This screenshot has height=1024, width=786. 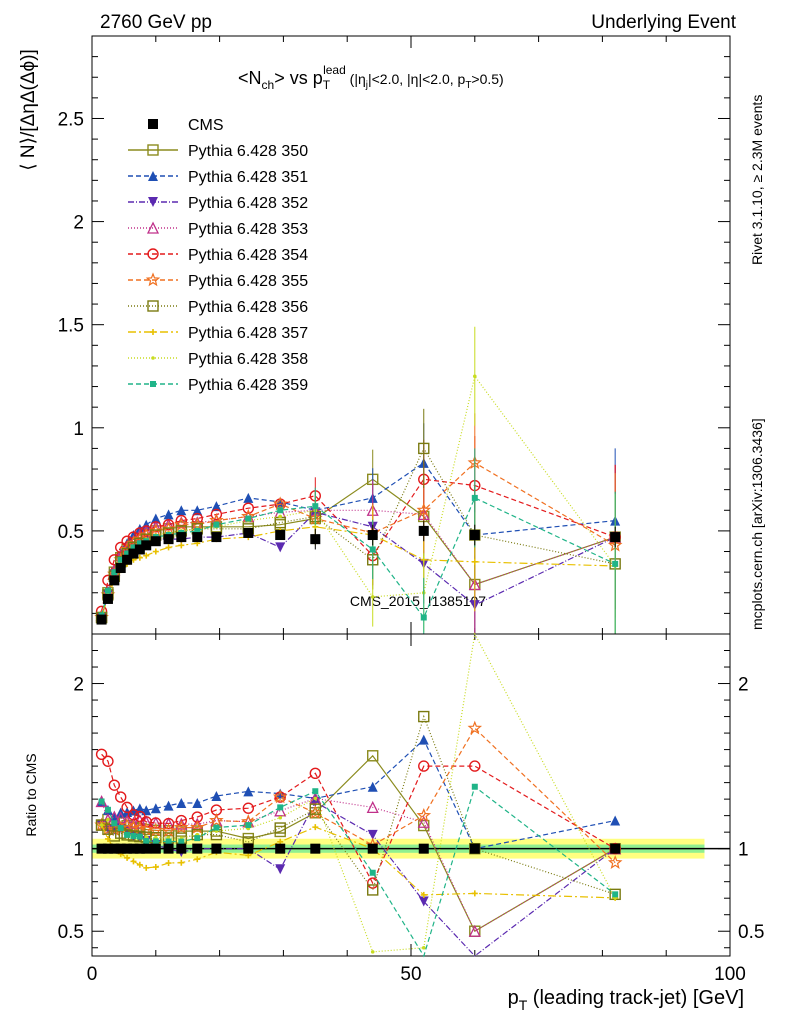 I want to click on main-ytick-labels: 0.5 1 1.5 2 2.5, so click(x=71, y=325).